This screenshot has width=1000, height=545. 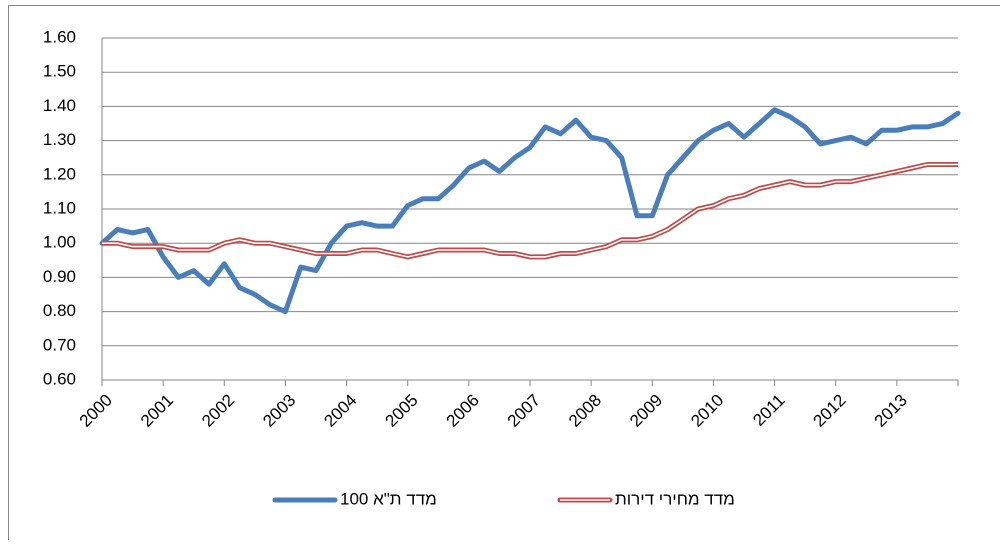 I want to click on y-tick-label: 0.60, so click(x=59, y=378).